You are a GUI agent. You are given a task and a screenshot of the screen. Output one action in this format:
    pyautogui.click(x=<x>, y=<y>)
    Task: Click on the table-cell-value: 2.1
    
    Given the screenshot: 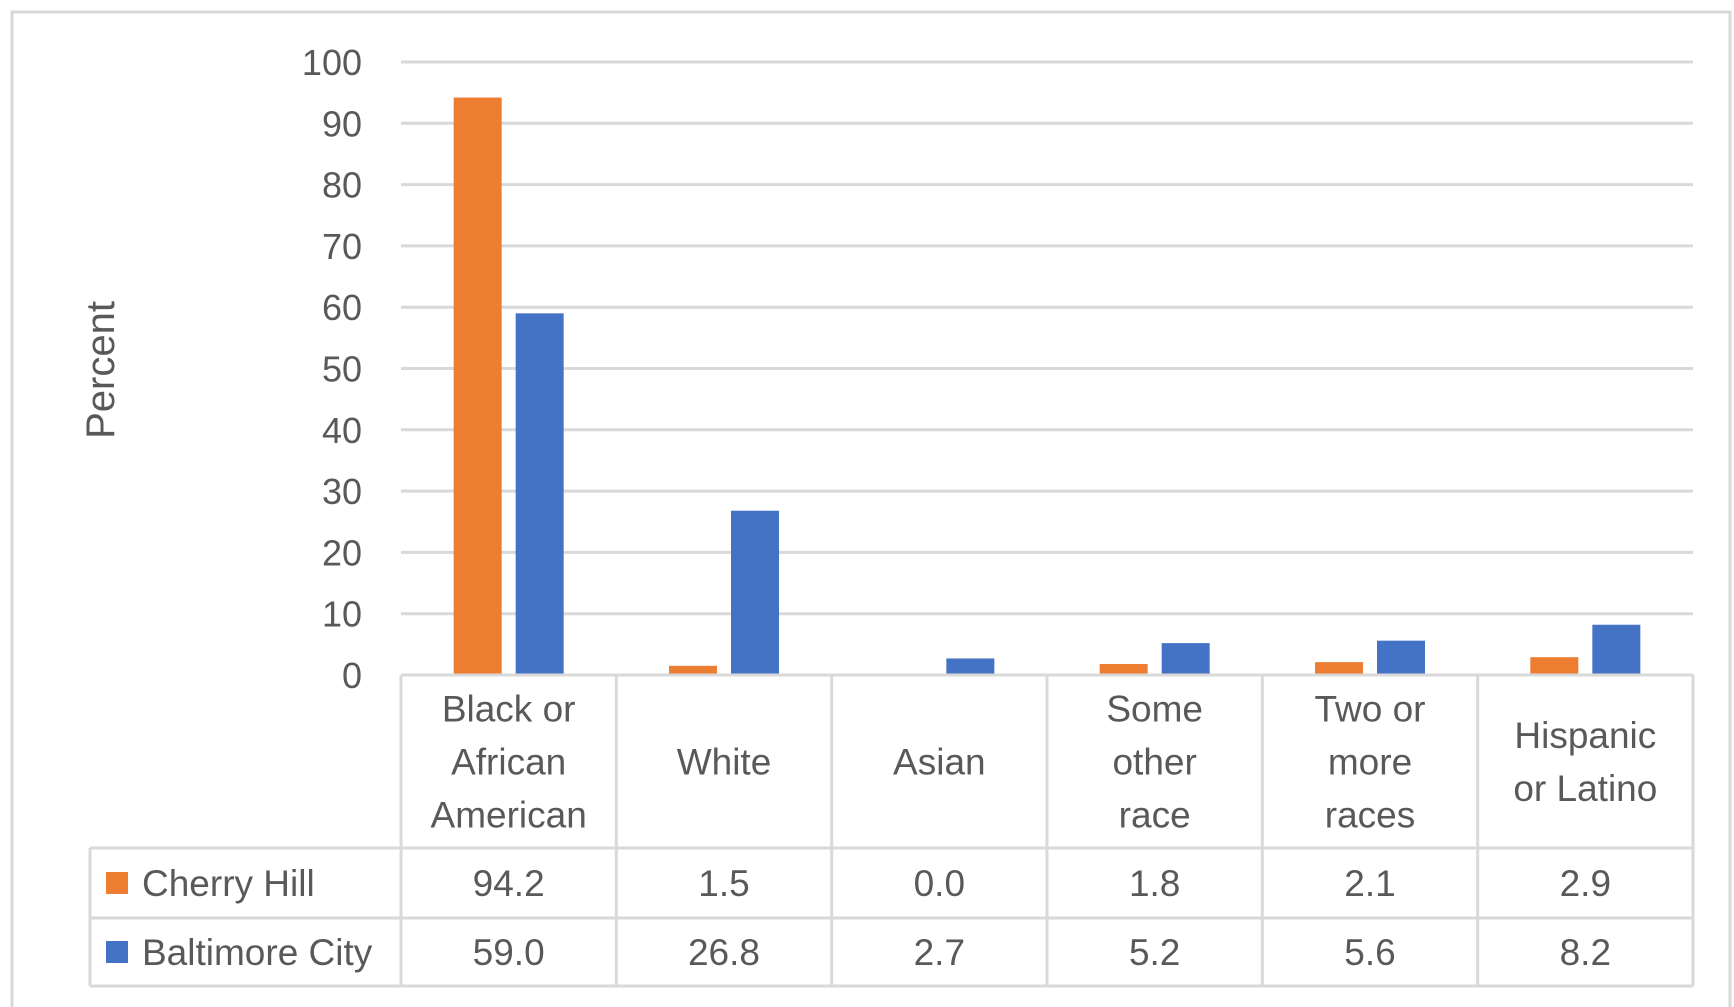 What is the action you would take?
    pyautogui.click(x=1369, y=883)
    